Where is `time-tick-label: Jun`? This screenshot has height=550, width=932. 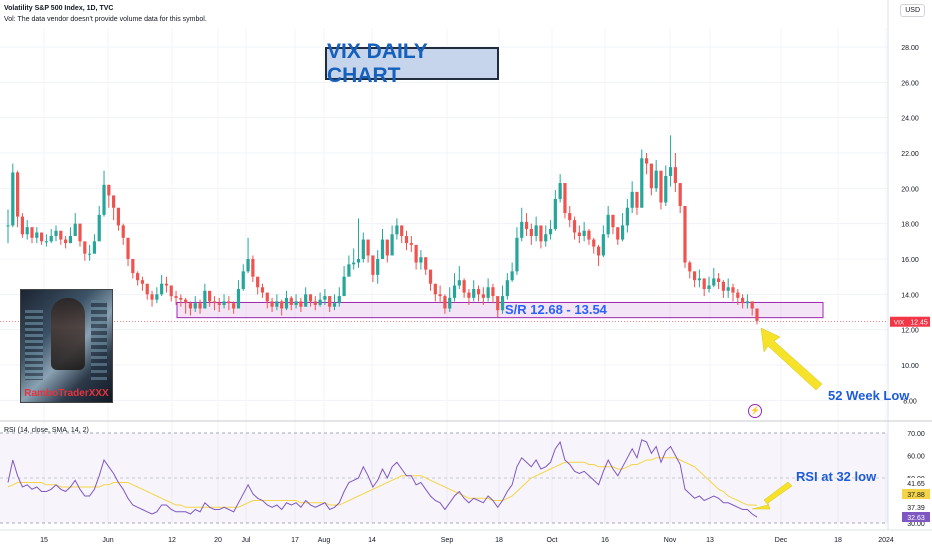 time-tick-label: Jun is located at coordinates (107, 540).